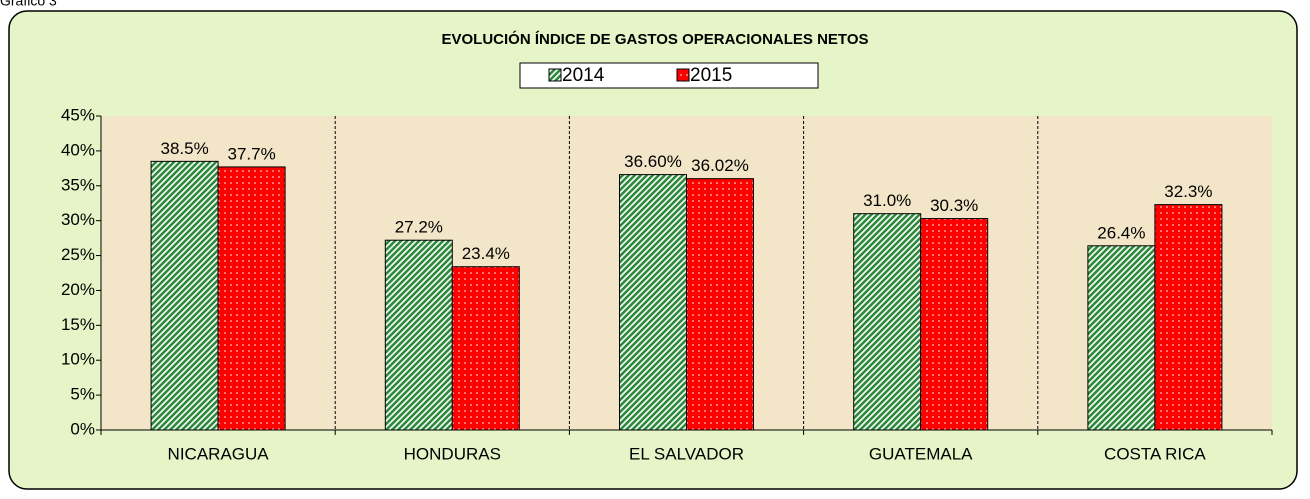  Describe the element at coordinates (78, 359) in the screenshot. I see `y-tick-label: 10%` at that location.